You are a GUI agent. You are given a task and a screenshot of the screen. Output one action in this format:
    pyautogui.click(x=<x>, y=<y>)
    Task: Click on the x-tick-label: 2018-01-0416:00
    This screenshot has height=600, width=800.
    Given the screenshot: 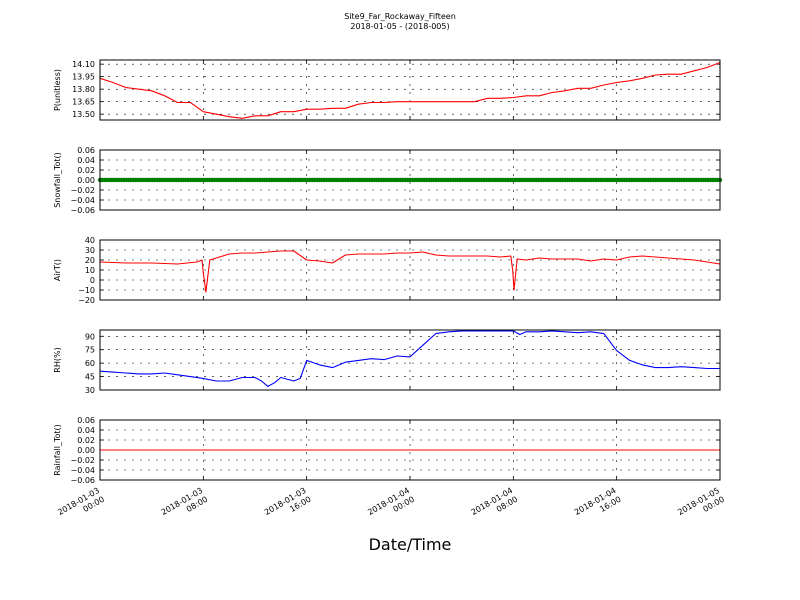 What is the action you would take?
    pyautogui.click(x=598, y=506)
    